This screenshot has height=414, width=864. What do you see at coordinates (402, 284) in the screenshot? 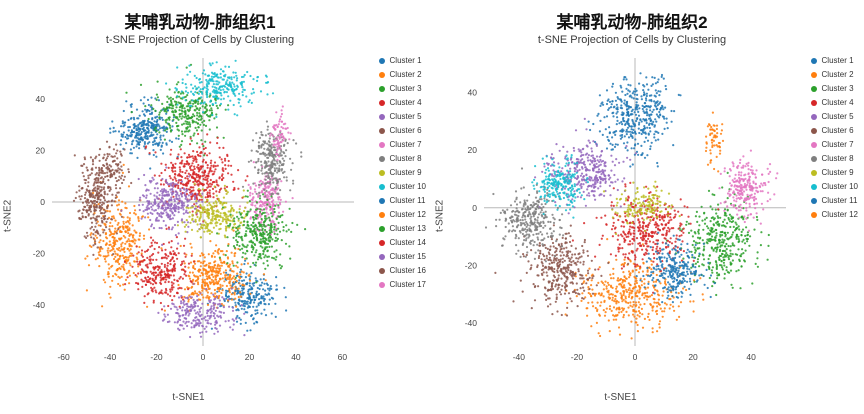
I see `legend-item: Cluster 17` at bounding box center [402, 284].